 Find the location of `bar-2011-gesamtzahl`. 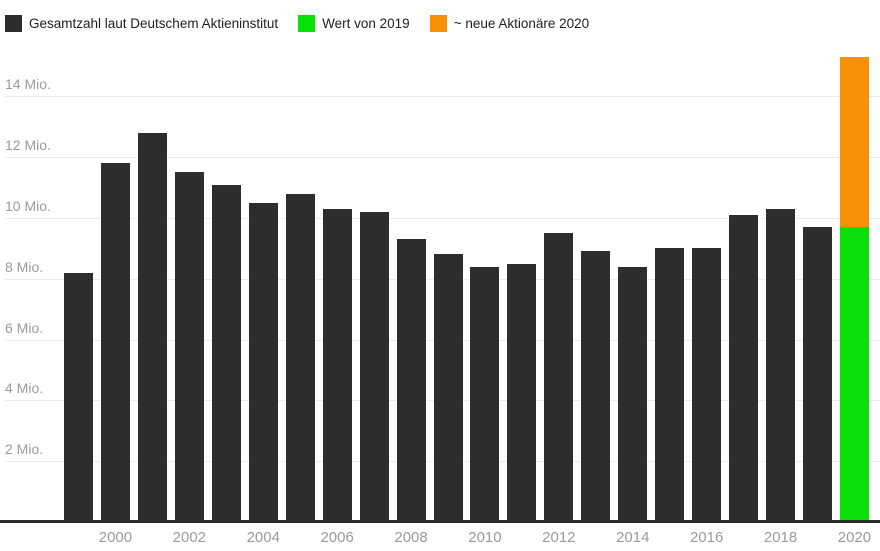

bar-2011-gesamtzahl is located at coordinates (522, 392).